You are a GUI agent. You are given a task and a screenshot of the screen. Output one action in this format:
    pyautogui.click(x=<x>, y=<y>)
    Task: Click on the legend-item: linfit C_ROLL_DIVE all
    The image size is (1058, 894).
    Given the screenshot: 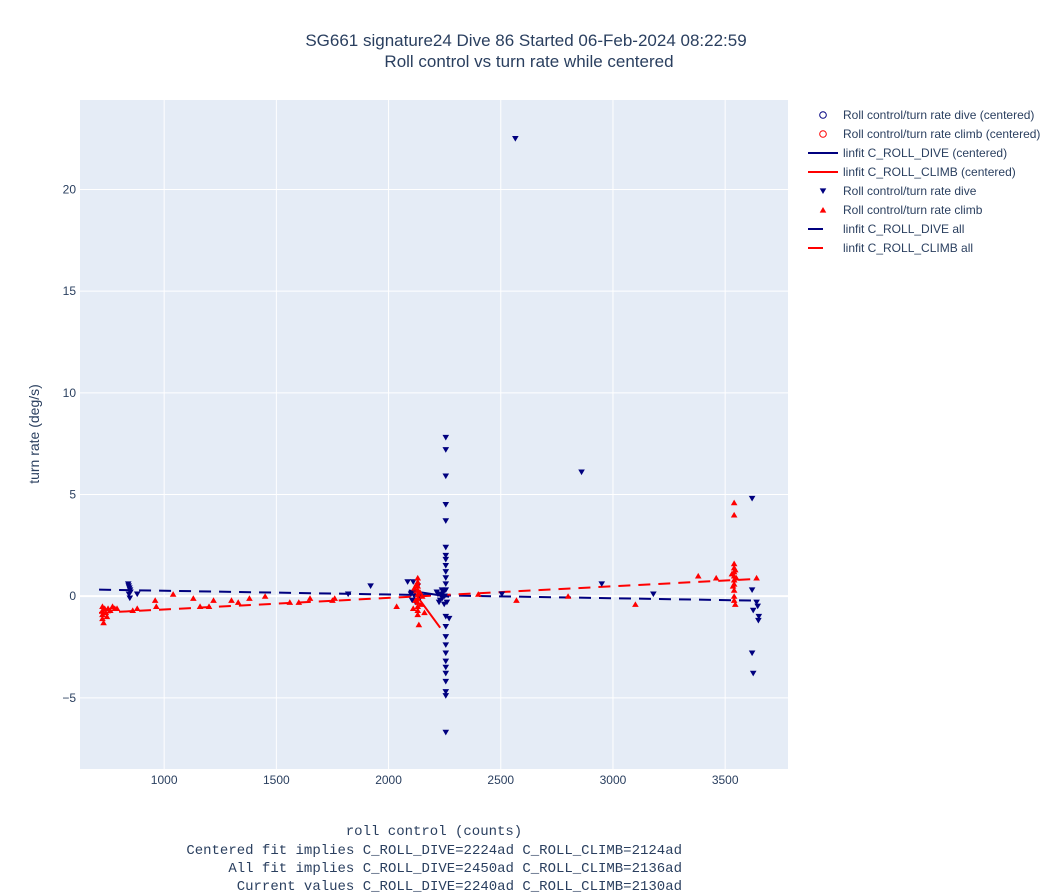 What is the action you would take?
    pyautogui.click(x=886, y=229)
    